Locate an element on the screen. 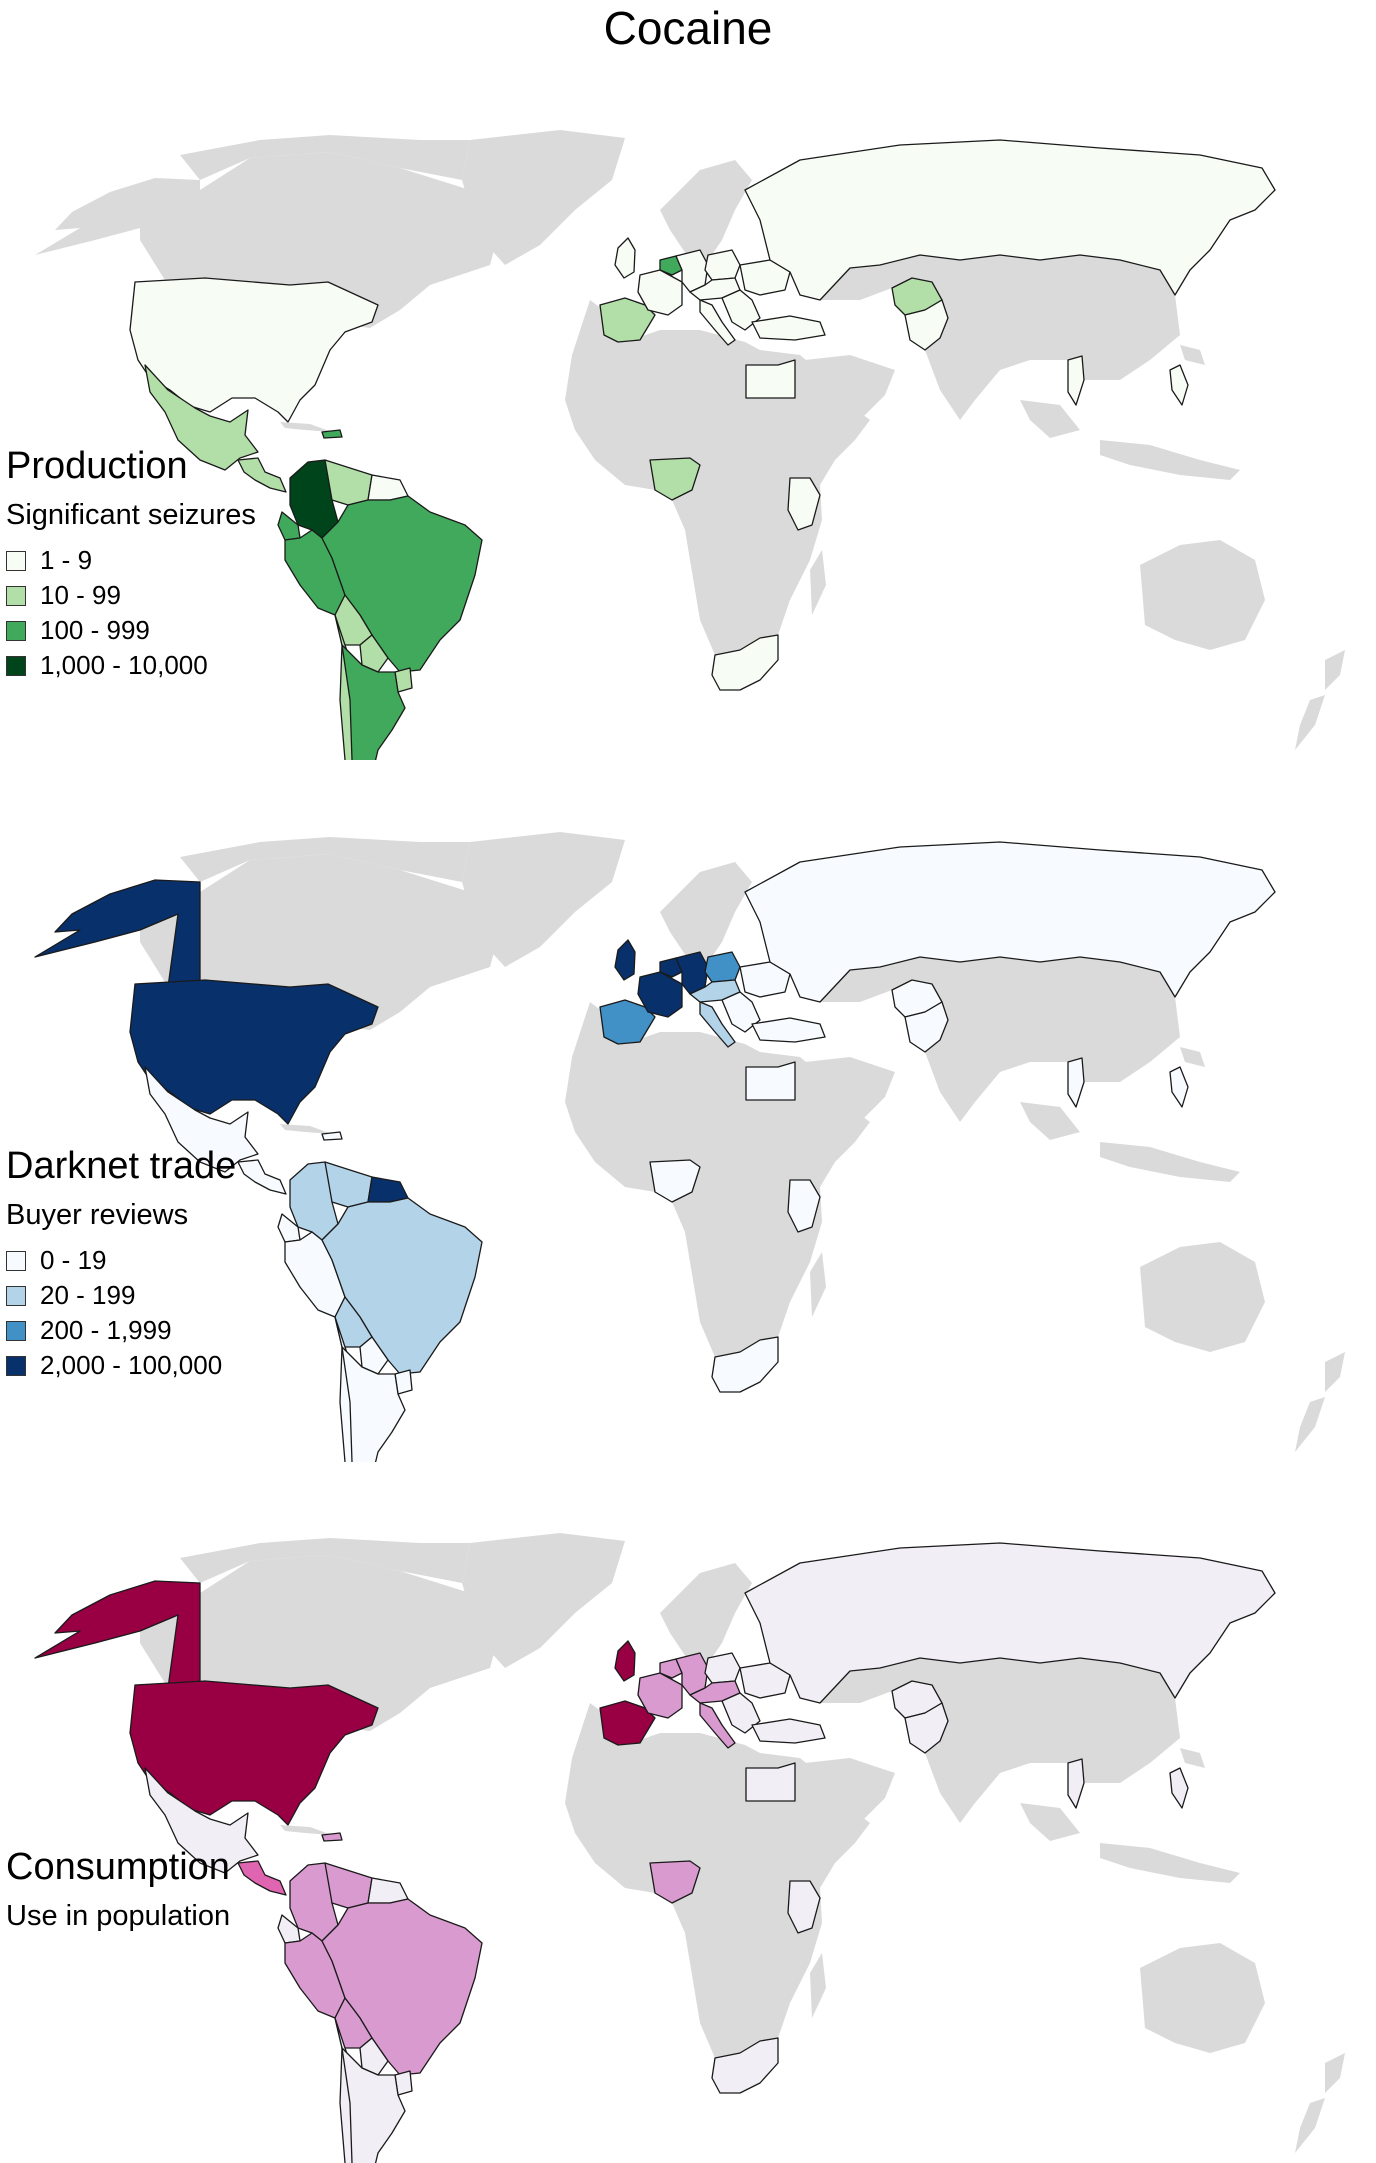 Image resolution: width=1376 pixels, height=2163 pixels. legend-items: 0 - 19 20 - 199 200 - 1,999 2,000 - 100,000 is located at coordinates (121, 1313).